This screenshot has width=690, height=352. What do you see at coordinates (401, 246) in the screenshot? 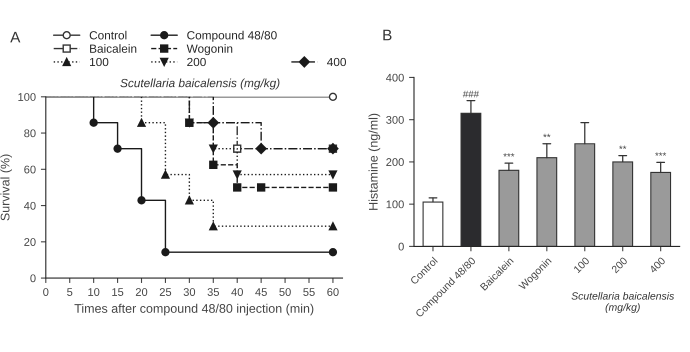
I see `y-tick-label: 0` at bounding box center [401, 246].